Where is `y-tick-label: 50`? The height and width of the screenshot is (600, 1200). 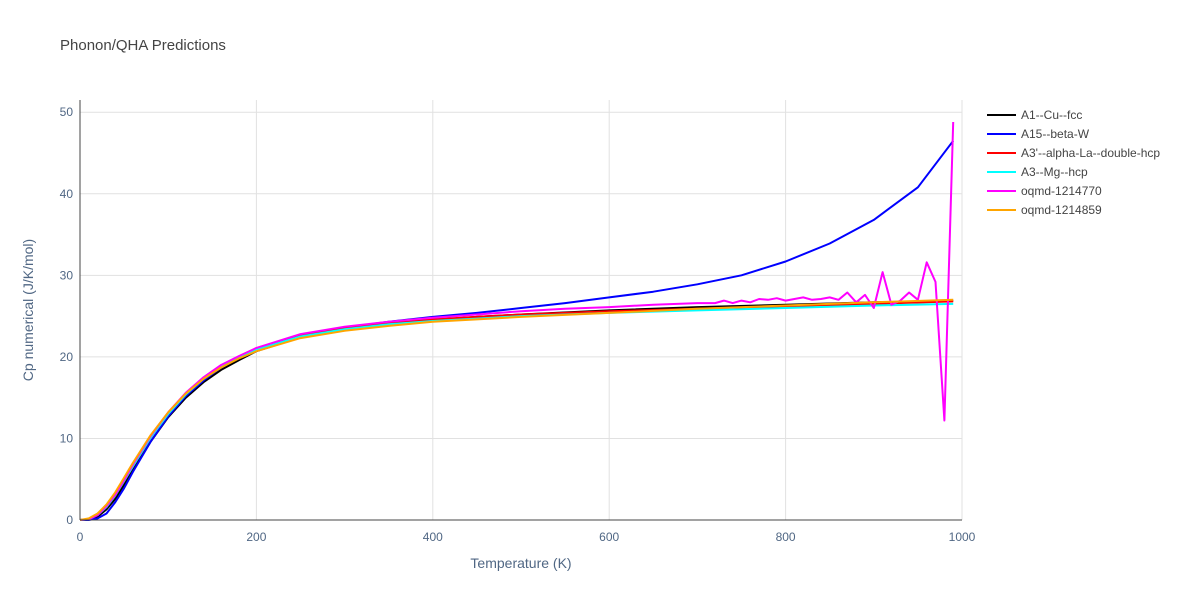
y-tick-label: 50 is located at coordinates (67, 112).